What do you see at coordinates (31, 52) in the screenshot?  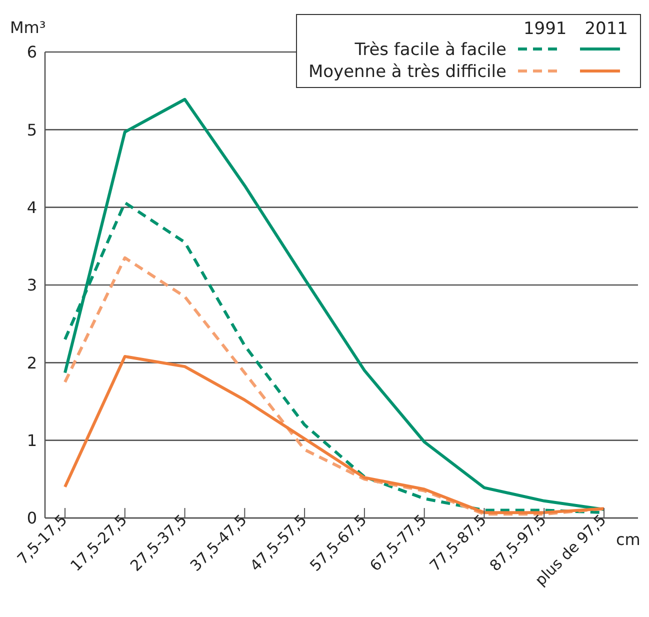 I see `y-tick-label: 6` at bounding box center [31, 52].